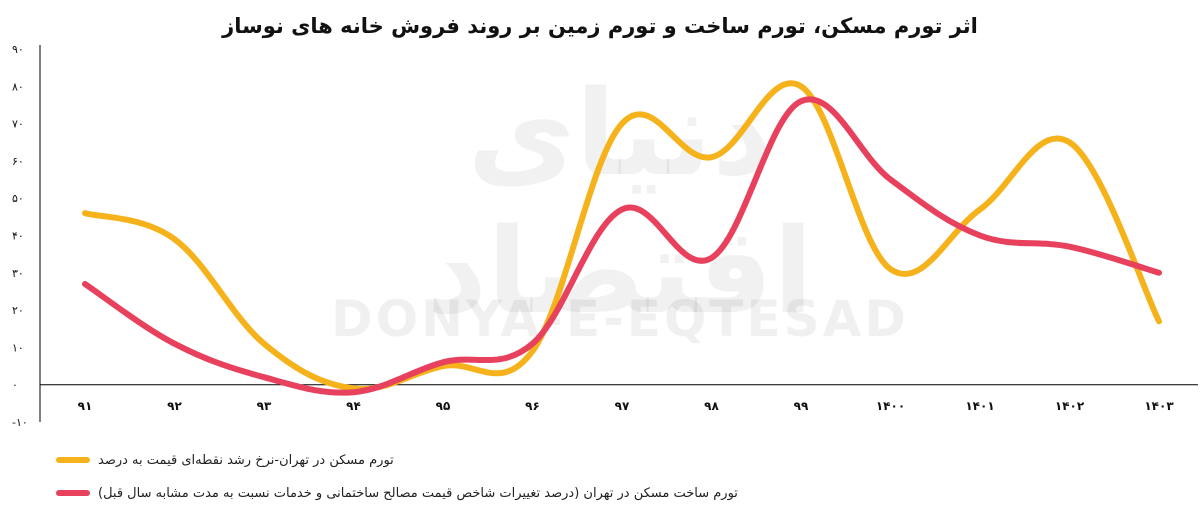 This screenshot has height=520, width=1200. I want to click on y-tick-label: ۴۰, so click(18, 236).